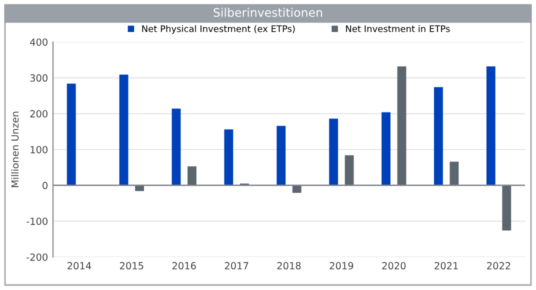 The height and width of the screenshot is (290, 536). What do you see at coordinates (289, 266) in the screenshot?
I see `x-tick-label: 2018` at bounding box center [289, 266].